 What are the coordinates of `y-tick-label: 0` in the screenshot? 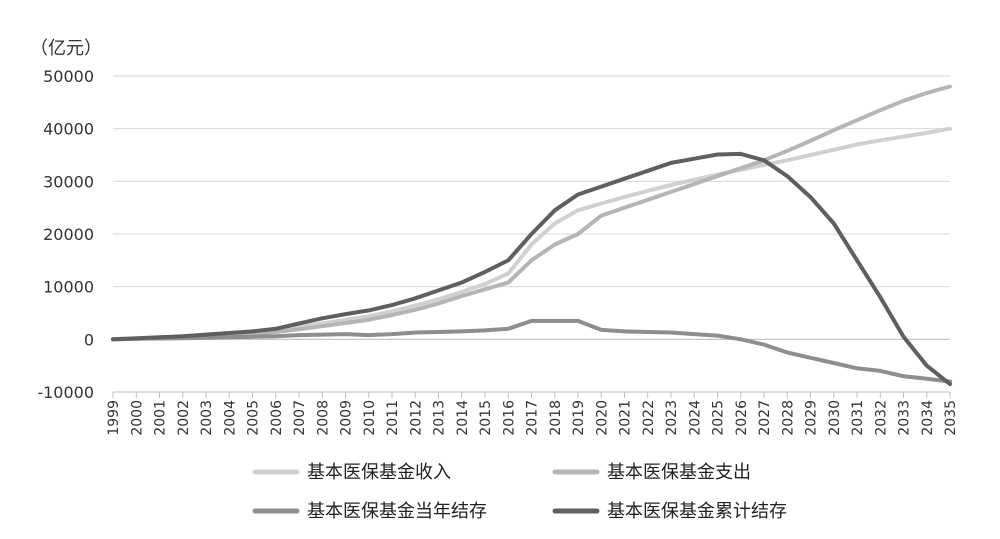 It's located at (89, 339).